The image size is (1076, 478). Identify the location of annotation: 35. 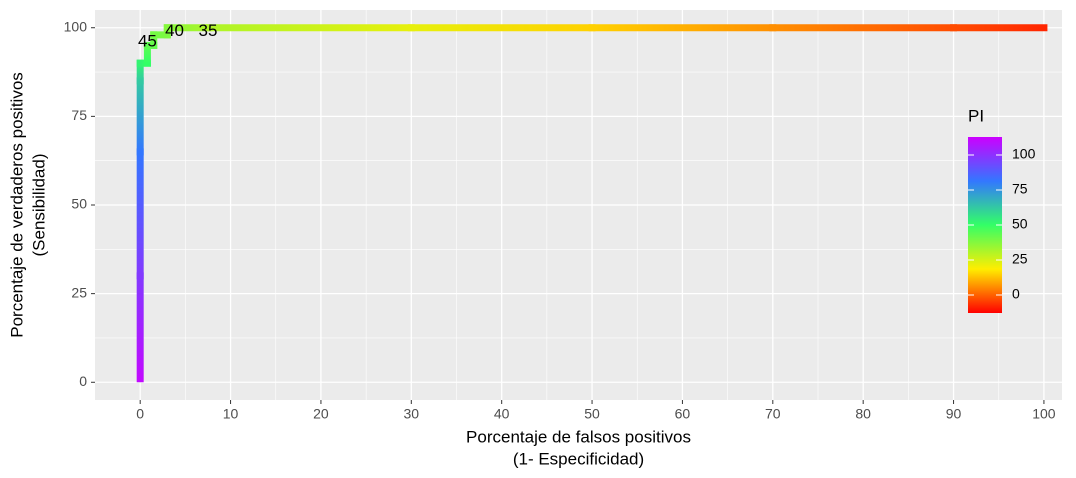
(208, 30).